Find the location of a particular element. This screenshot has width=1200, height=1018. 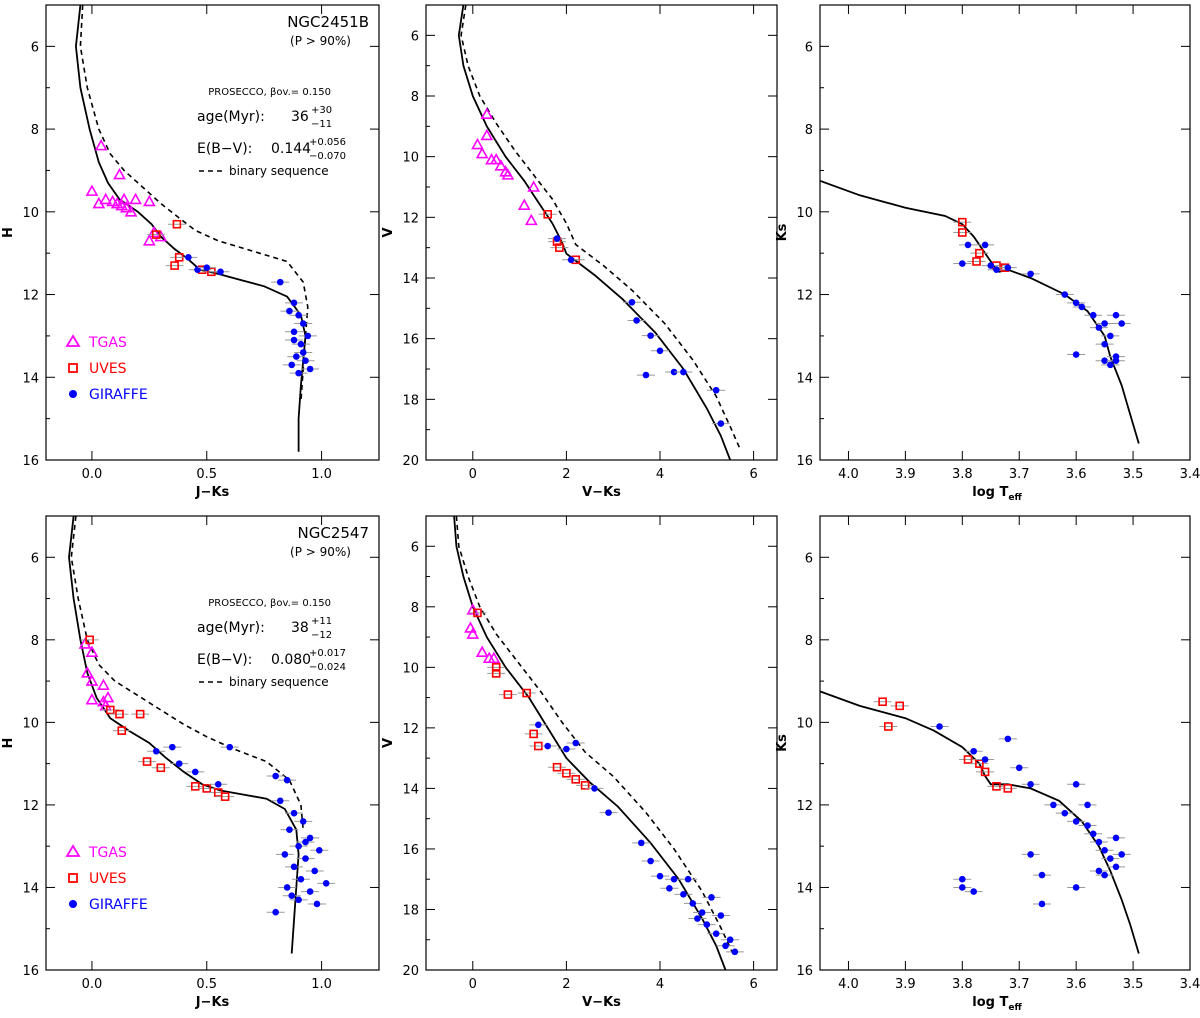

x-tick-label: 3.7 is located at coordinates (1019, 984).